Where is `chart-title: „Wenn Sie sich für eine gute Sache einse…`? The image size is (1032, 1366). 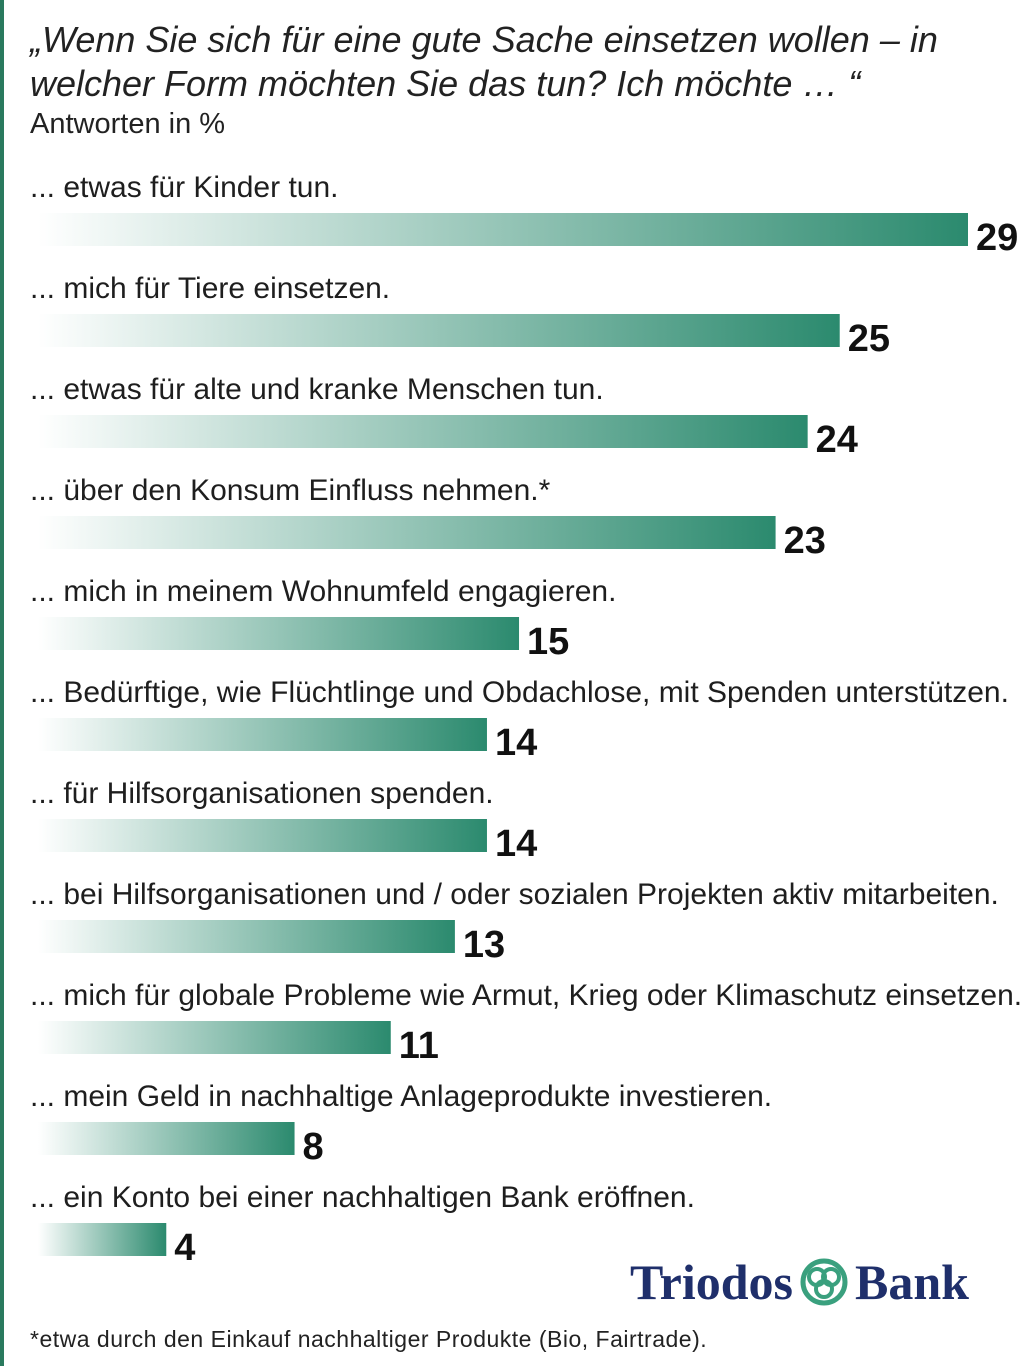
chart-title: „Wenn Sie sich für eine gute Sache einse… is located at coordinates (484, 61).